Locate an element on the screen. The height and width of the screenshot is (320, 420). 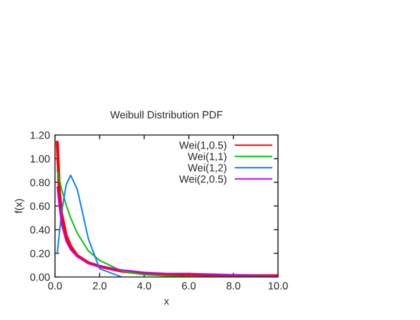
x-tick-label: 4.0 is located at coordinates (144, 286).